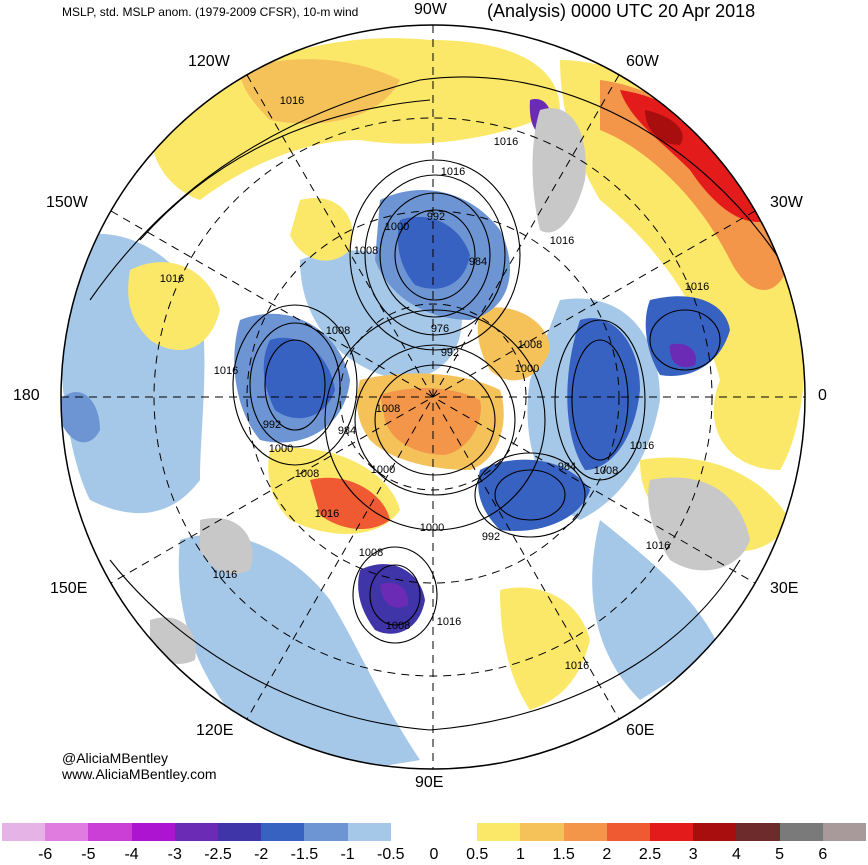  I want to click on colorbar-tick-label: -6, so click(45, 854).